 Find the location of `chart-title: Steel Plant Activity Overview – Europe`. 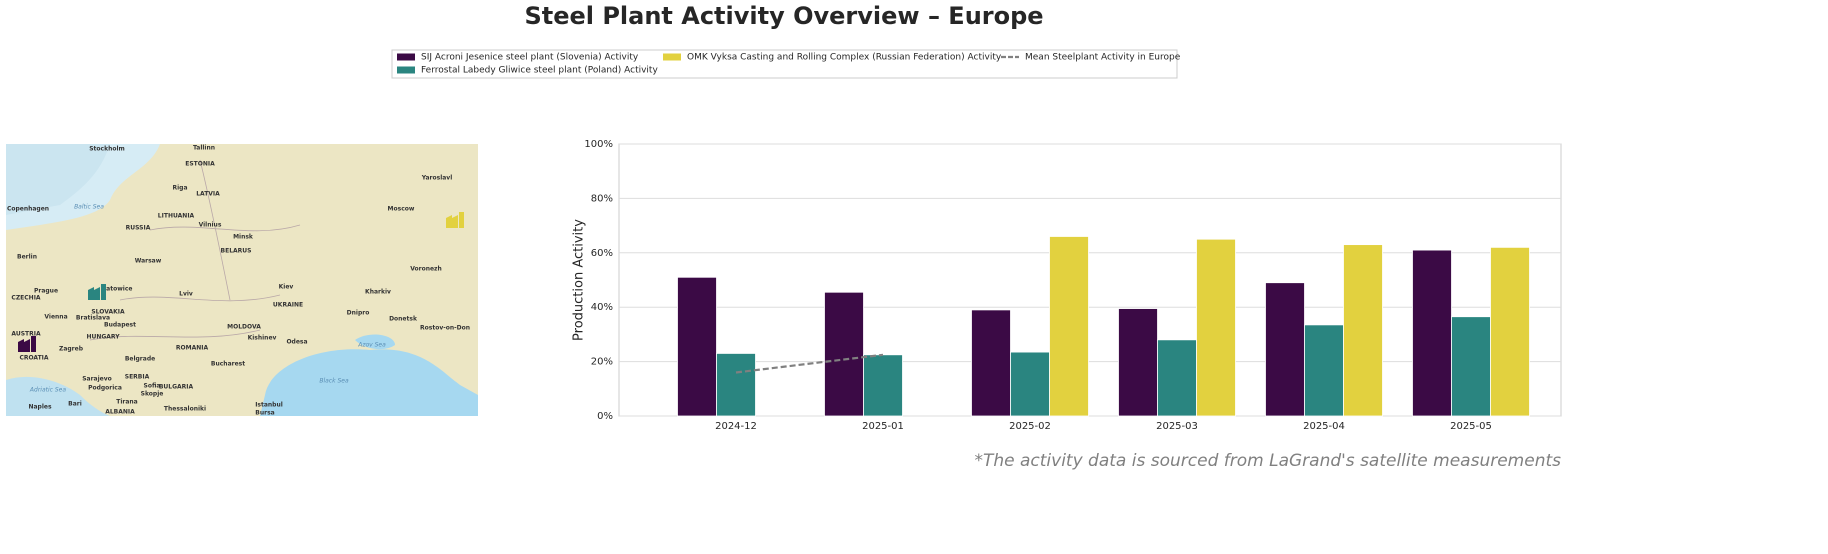

chart-title: Steel Plant Activity Overview – Europe is located at coordinates (783, 16).